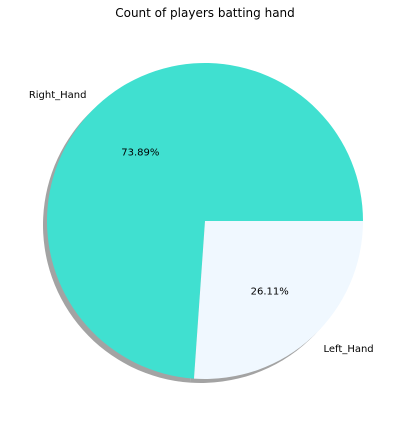 The width and height of the screenshot is (410, 426). Describe the element at coordinates (270, 291) in the screenshot. I see `slice-percent-left-hand: 26.11%` at that location.